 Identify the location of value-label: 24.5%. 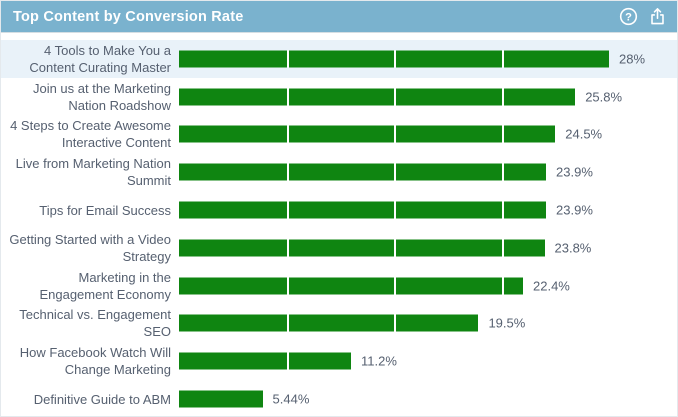
(584, 134).